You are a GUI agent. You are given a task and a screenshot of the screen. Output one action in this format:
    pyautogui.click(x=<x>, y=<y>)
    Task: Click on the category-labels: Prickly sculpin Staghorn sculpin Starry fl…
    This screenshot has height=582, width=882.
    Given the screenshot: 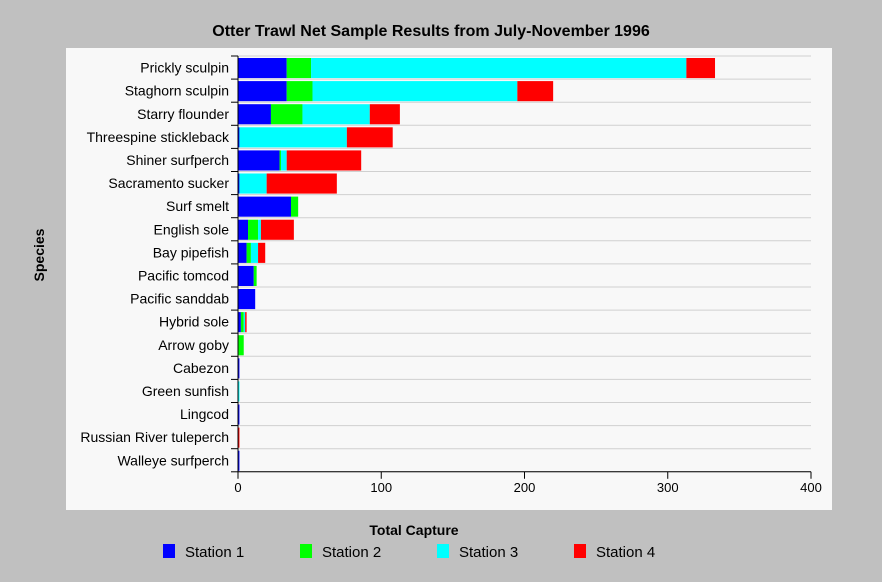 What is the action you would take?
    pyautogui.click(x=155, y=264)
    